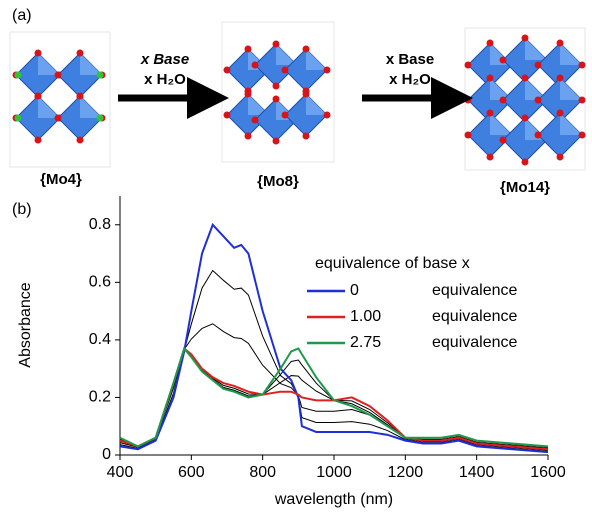 Image resolution: width=592 pixels, height=516 pixels. What do you see at coordinates (106, 454) in the screenshot?
I see `y-tick-label: 0` at bounding box center [106, 454].